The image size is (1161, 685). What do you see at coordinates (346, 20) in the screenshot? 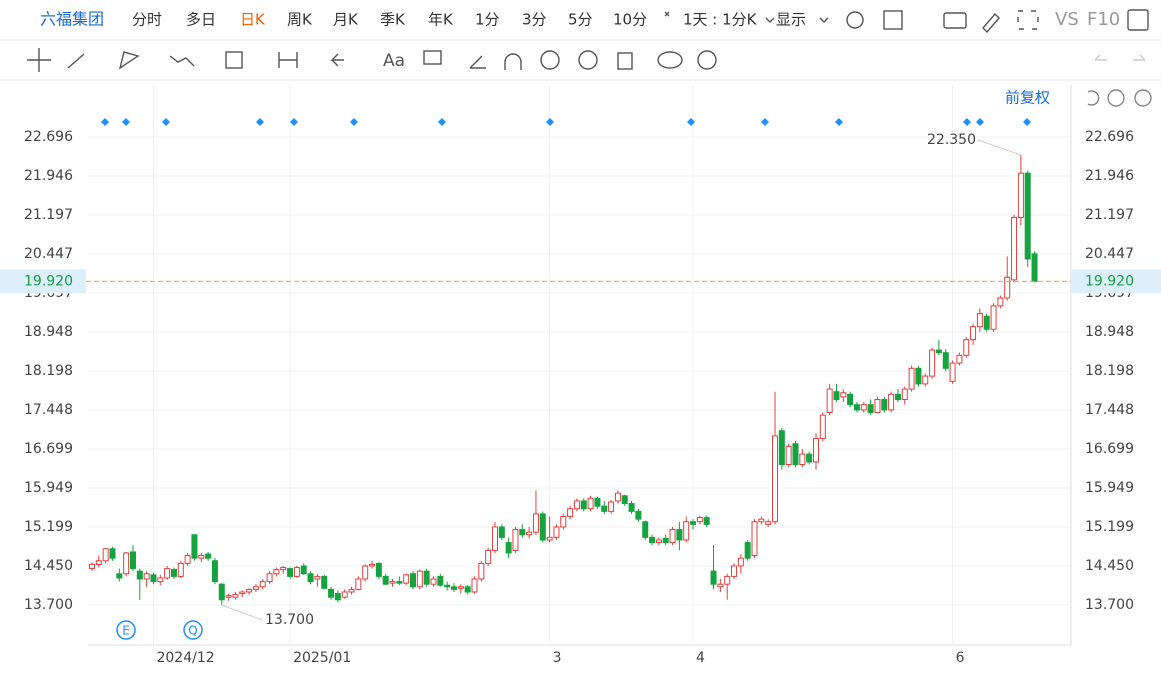
I see `period-tab: 月K` at bounding box center [346, 20].